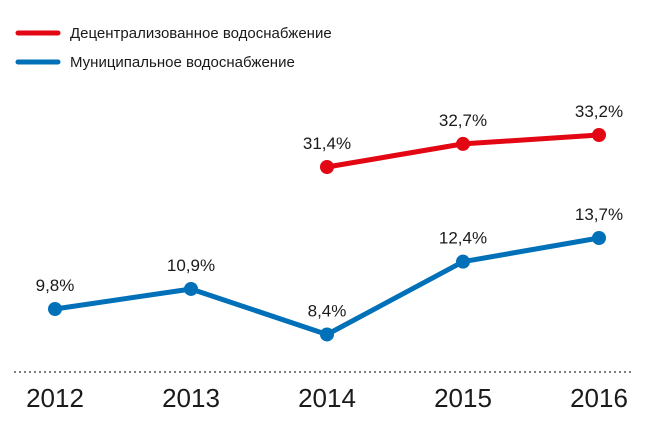  I want to click on x-tick-label: 2012, so click(55, 398).